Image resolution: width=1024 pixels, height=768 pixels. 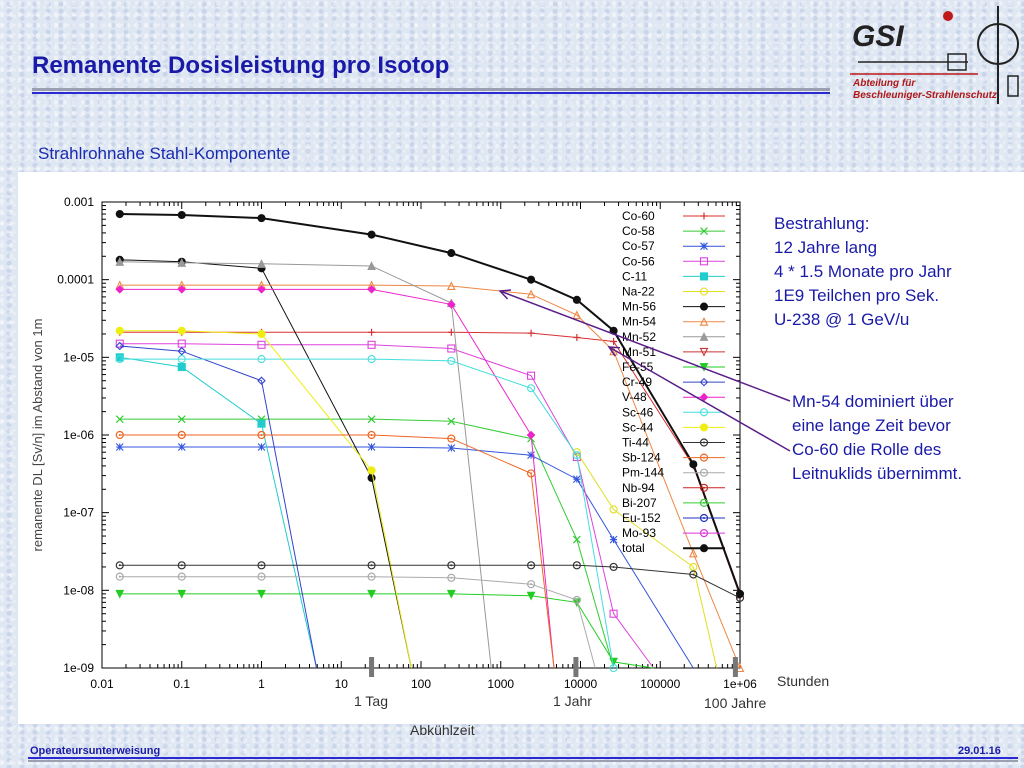 What do you see at coordinates (523, 758) in the screenshot?
I see `footer-divider` at bounding box center [523, 758].